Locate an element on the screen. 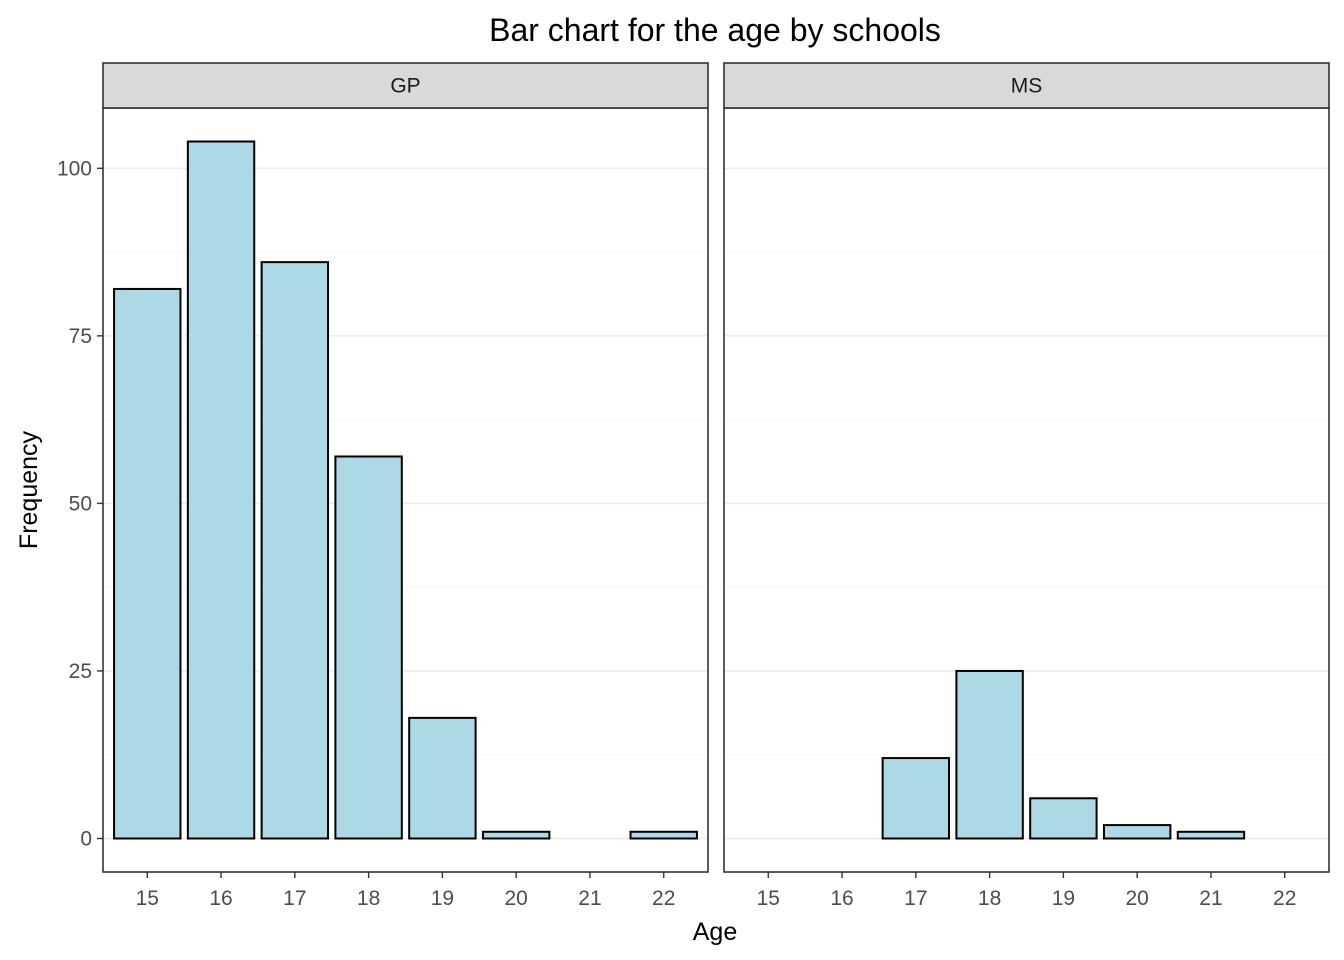  y-axis-title: Frequency is located at coordinates (29, 489).